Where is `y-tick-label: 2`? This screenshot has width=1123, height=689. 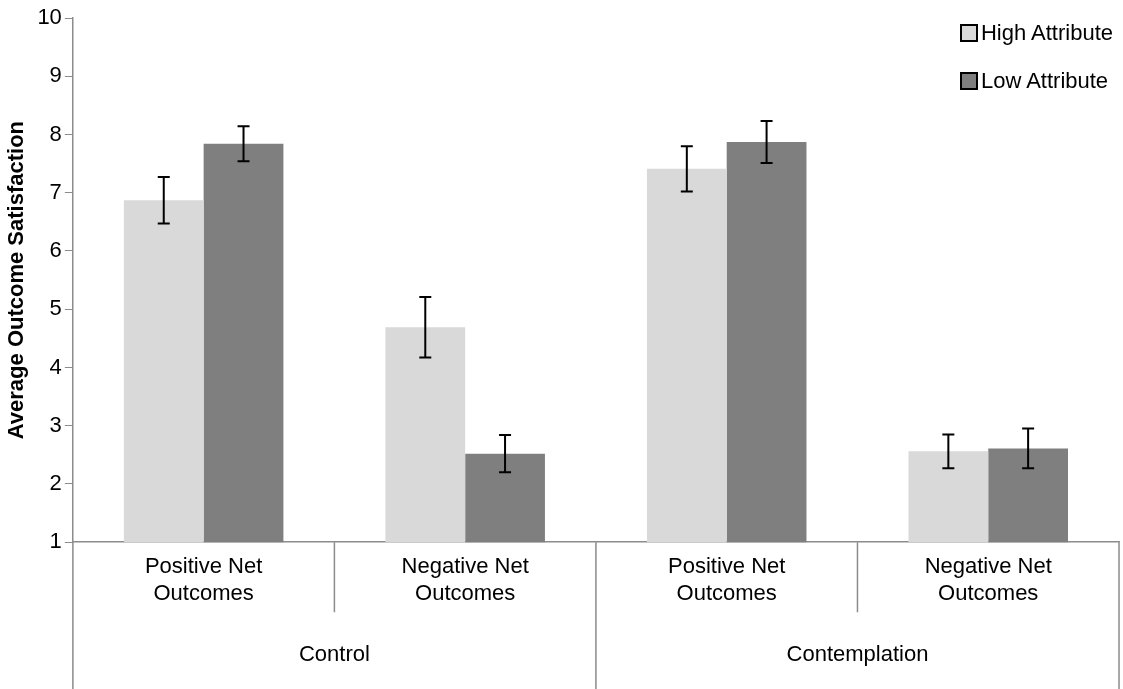 y-tick-label: 2 is located at coordinates (55, 483).